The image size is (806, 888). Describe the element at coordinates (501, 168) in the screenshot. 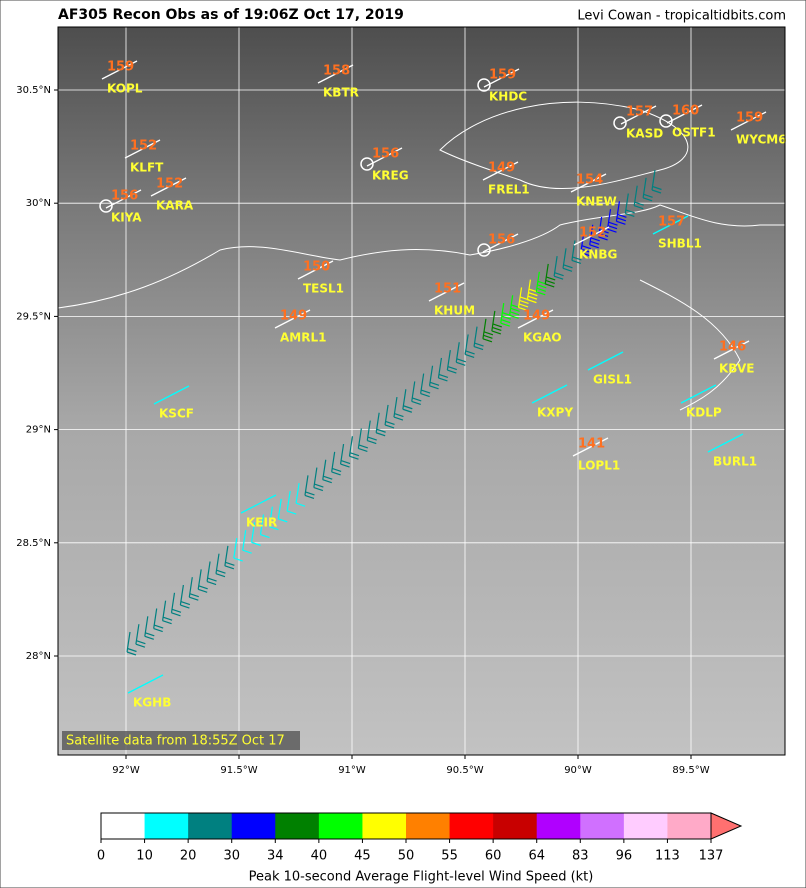

I see `station-value: 149` at that location.